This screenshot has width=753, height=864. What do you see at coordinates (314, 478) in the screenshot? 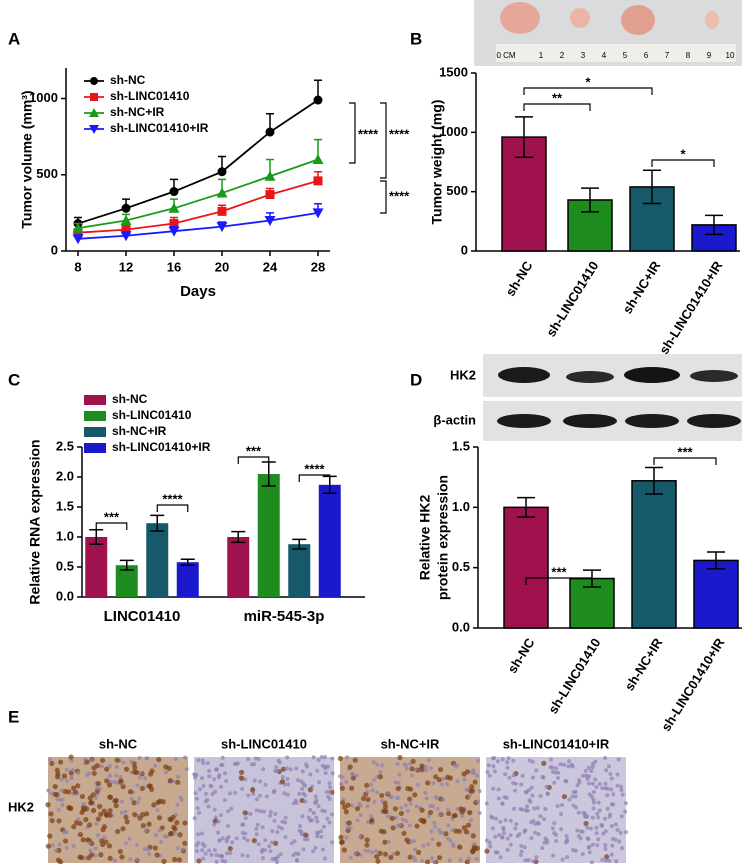
I see `significance-bracket` at bounding box center [314, 478].